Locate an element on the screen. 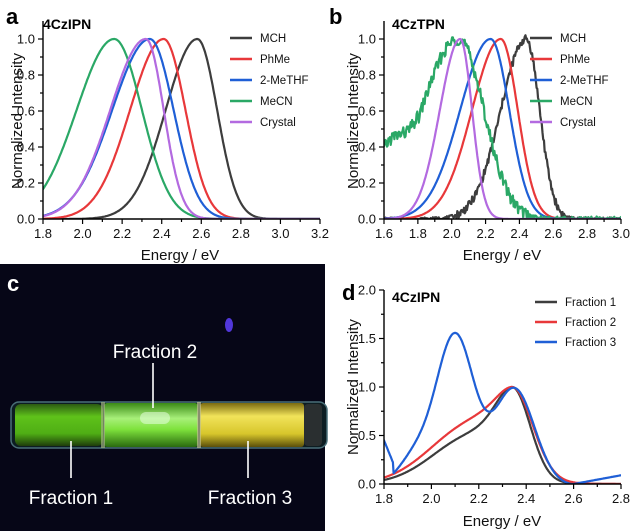 Image resolution: width=634 pixels, height=531 pixels. x-axis-title-d: Energy / eV is located at coordinates (502, 521).